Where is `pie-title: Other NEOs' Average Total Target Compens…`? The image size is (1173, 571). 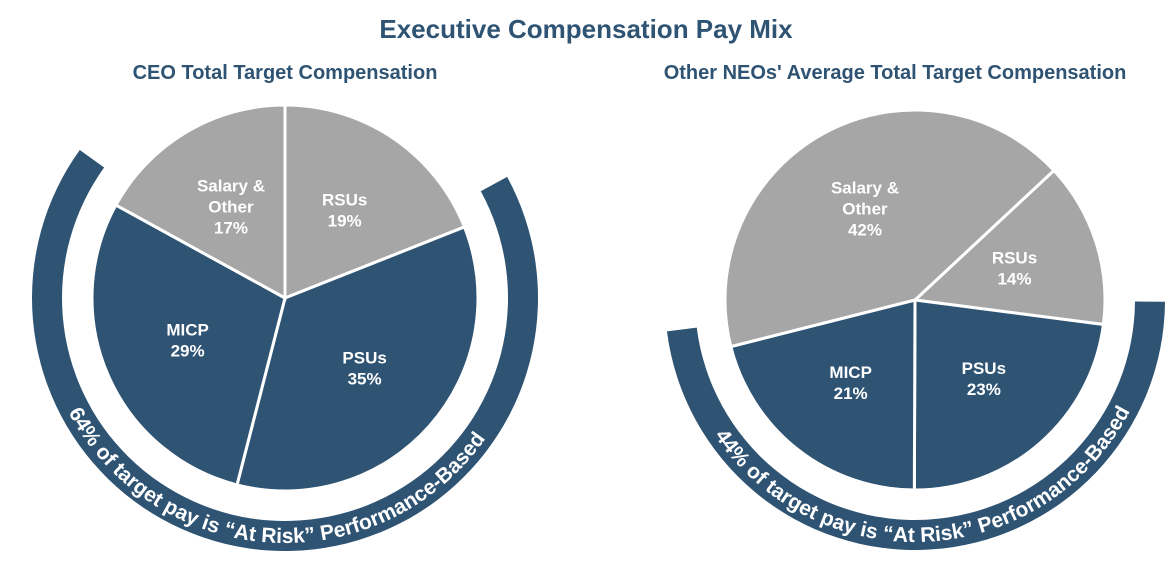 pie-title: Other NEOs' Average Total Target Compens… is located at coordinates (895, 73).